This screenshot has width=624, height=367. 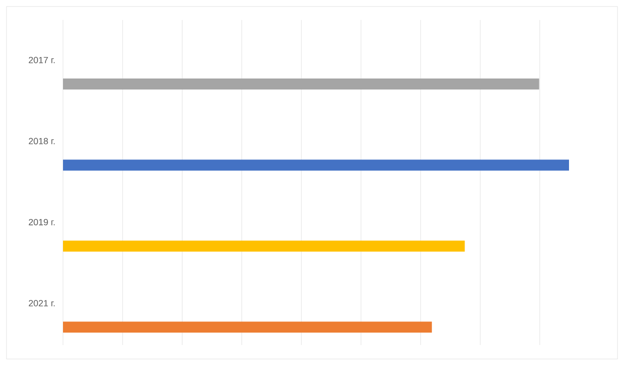 What do you see at coordinates (41, 222) in the screenshot?
I see `y-tick-label: 2019 г.` at bounding box center [41, 222].